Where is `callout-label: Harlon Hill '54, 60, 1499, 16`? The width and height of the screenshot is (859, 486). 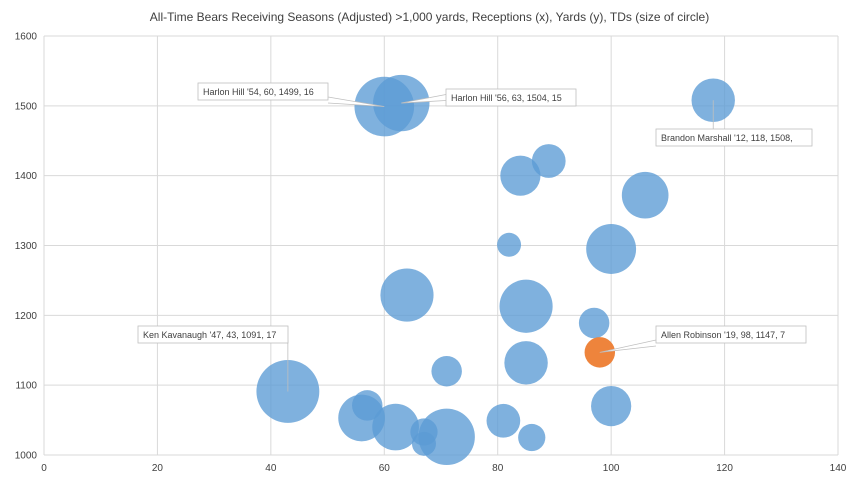
callout-label: Harlon Hill '54, 60, 1499, 16 is located at coordinates (258, 92).